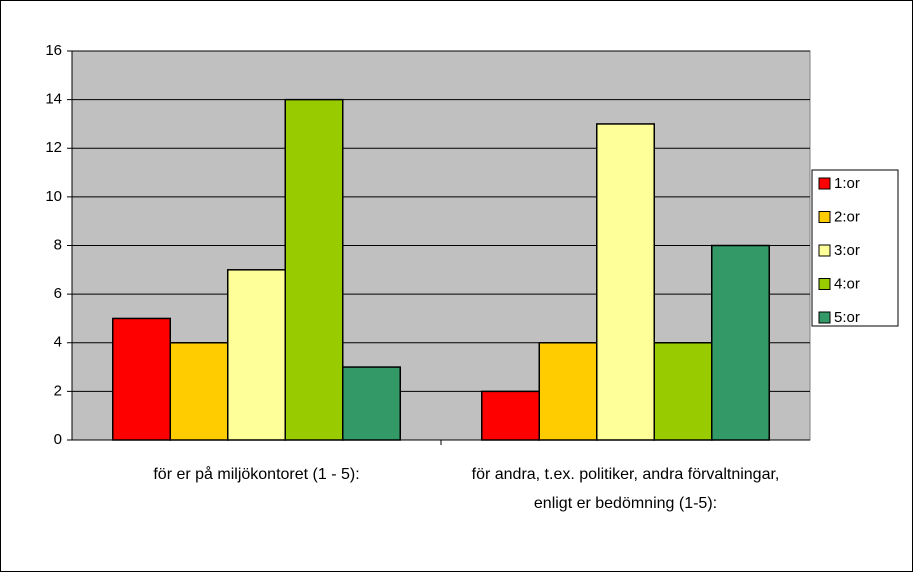 The height and width of the screenshot is (573, 914). I want to click on y-tick-label: 6, so click(58, 293).